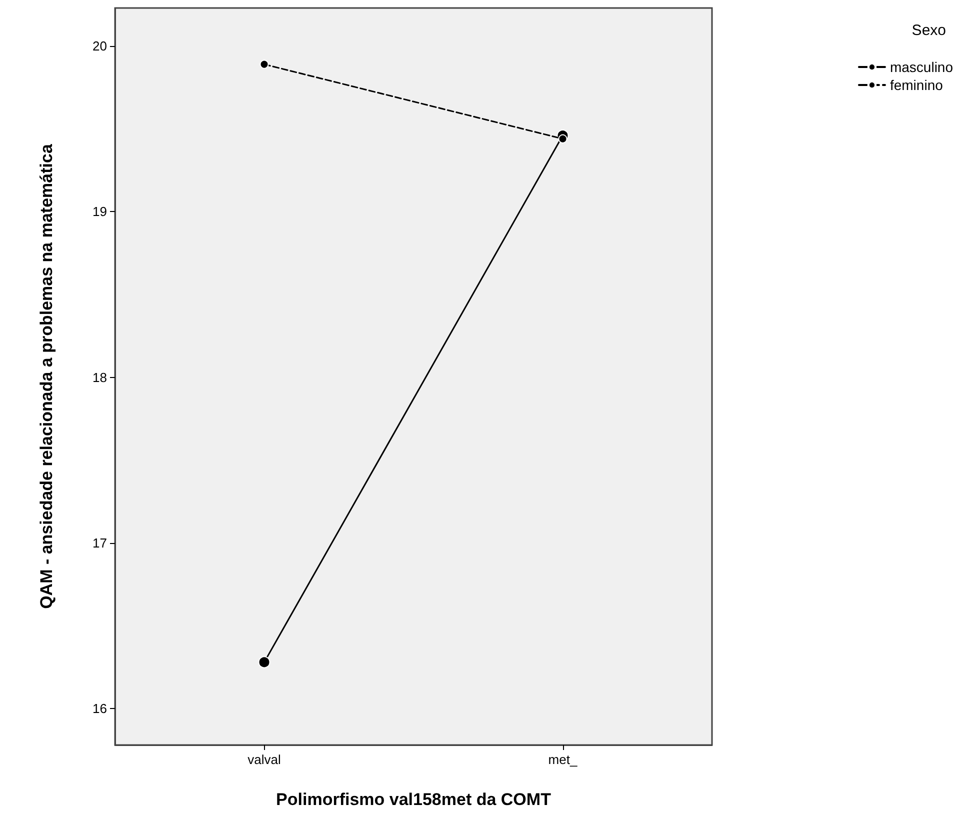  I want to click on legend-label: masculino, so click(922, 67).